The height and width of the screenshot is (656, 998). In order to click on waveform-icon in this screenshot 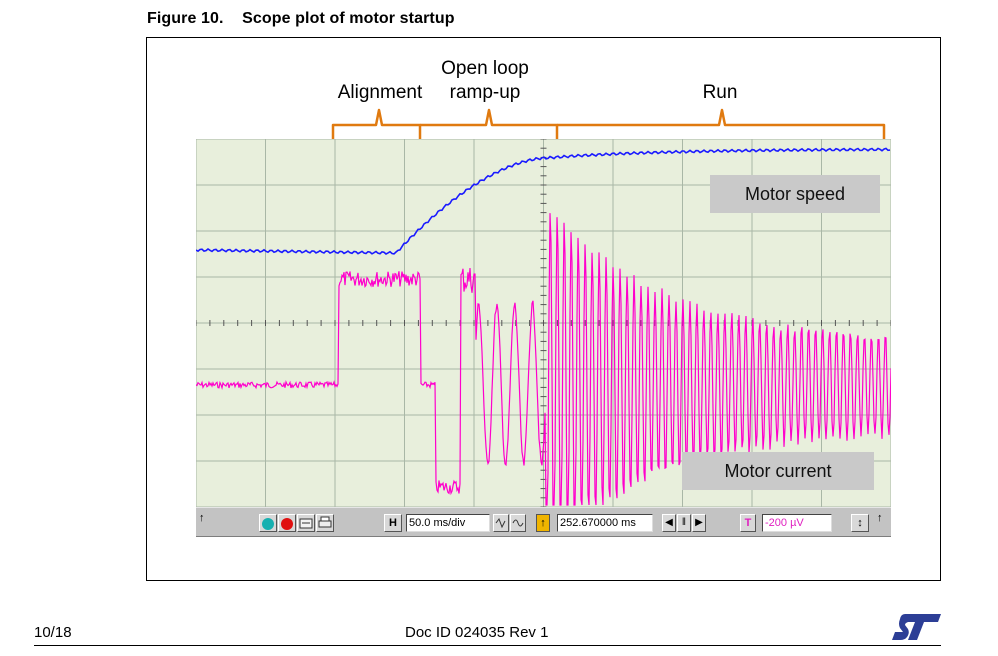, I will do `click(500, 523)`.